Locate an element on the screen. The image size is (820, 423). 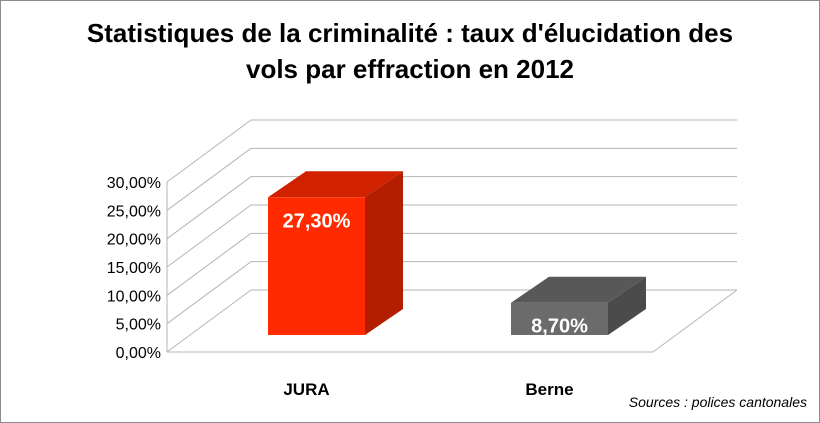
y-tick-label: 20,00% is located at coordinates (134, 240).